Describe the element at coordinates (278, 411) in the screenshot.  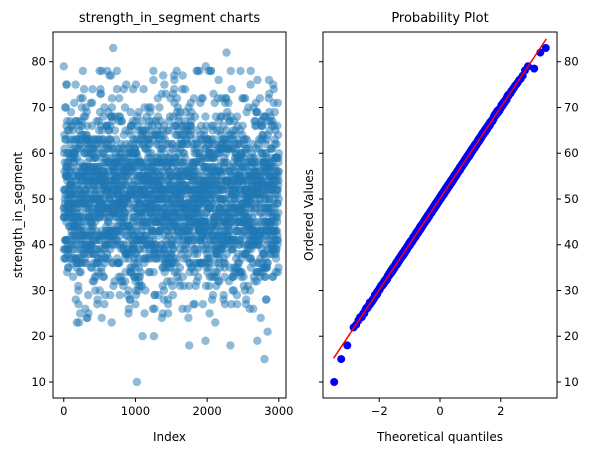
I see `x-tick-label: 3000` at that location.